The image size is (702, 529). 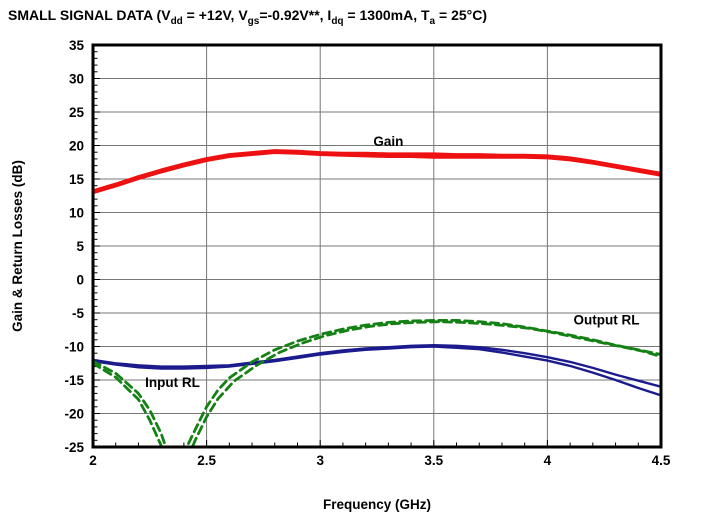 I want to click on y-tick-label: -15, so click(x=74, y=380).